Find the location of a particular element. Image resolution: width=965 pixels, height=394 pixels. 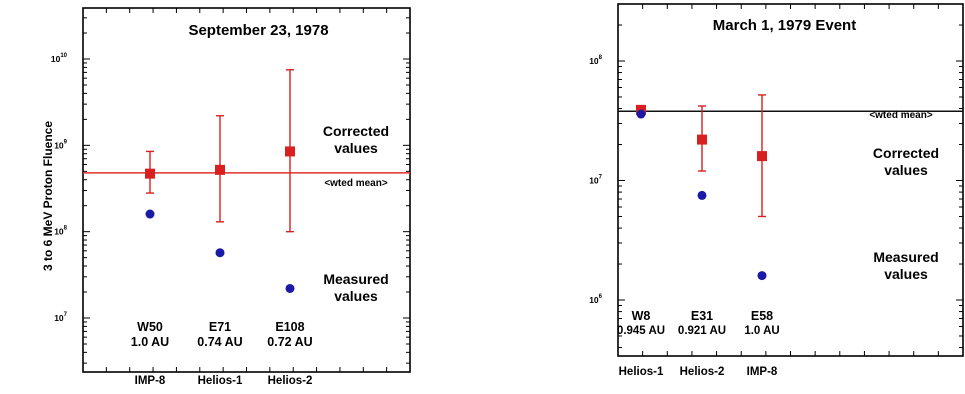

spacecraft-distance: 0.74 AU is located at coordinates (219, 342).